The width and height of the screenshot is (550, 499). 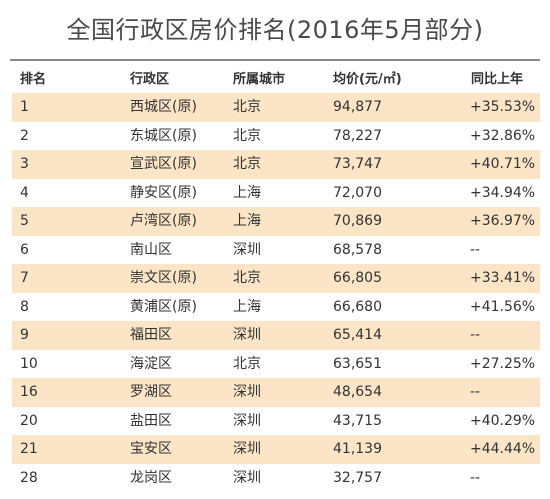 What do you see at coordinates (24, 221) in the screenshot?
I see `cell-rank: 5` at bounding box center [24, 221].